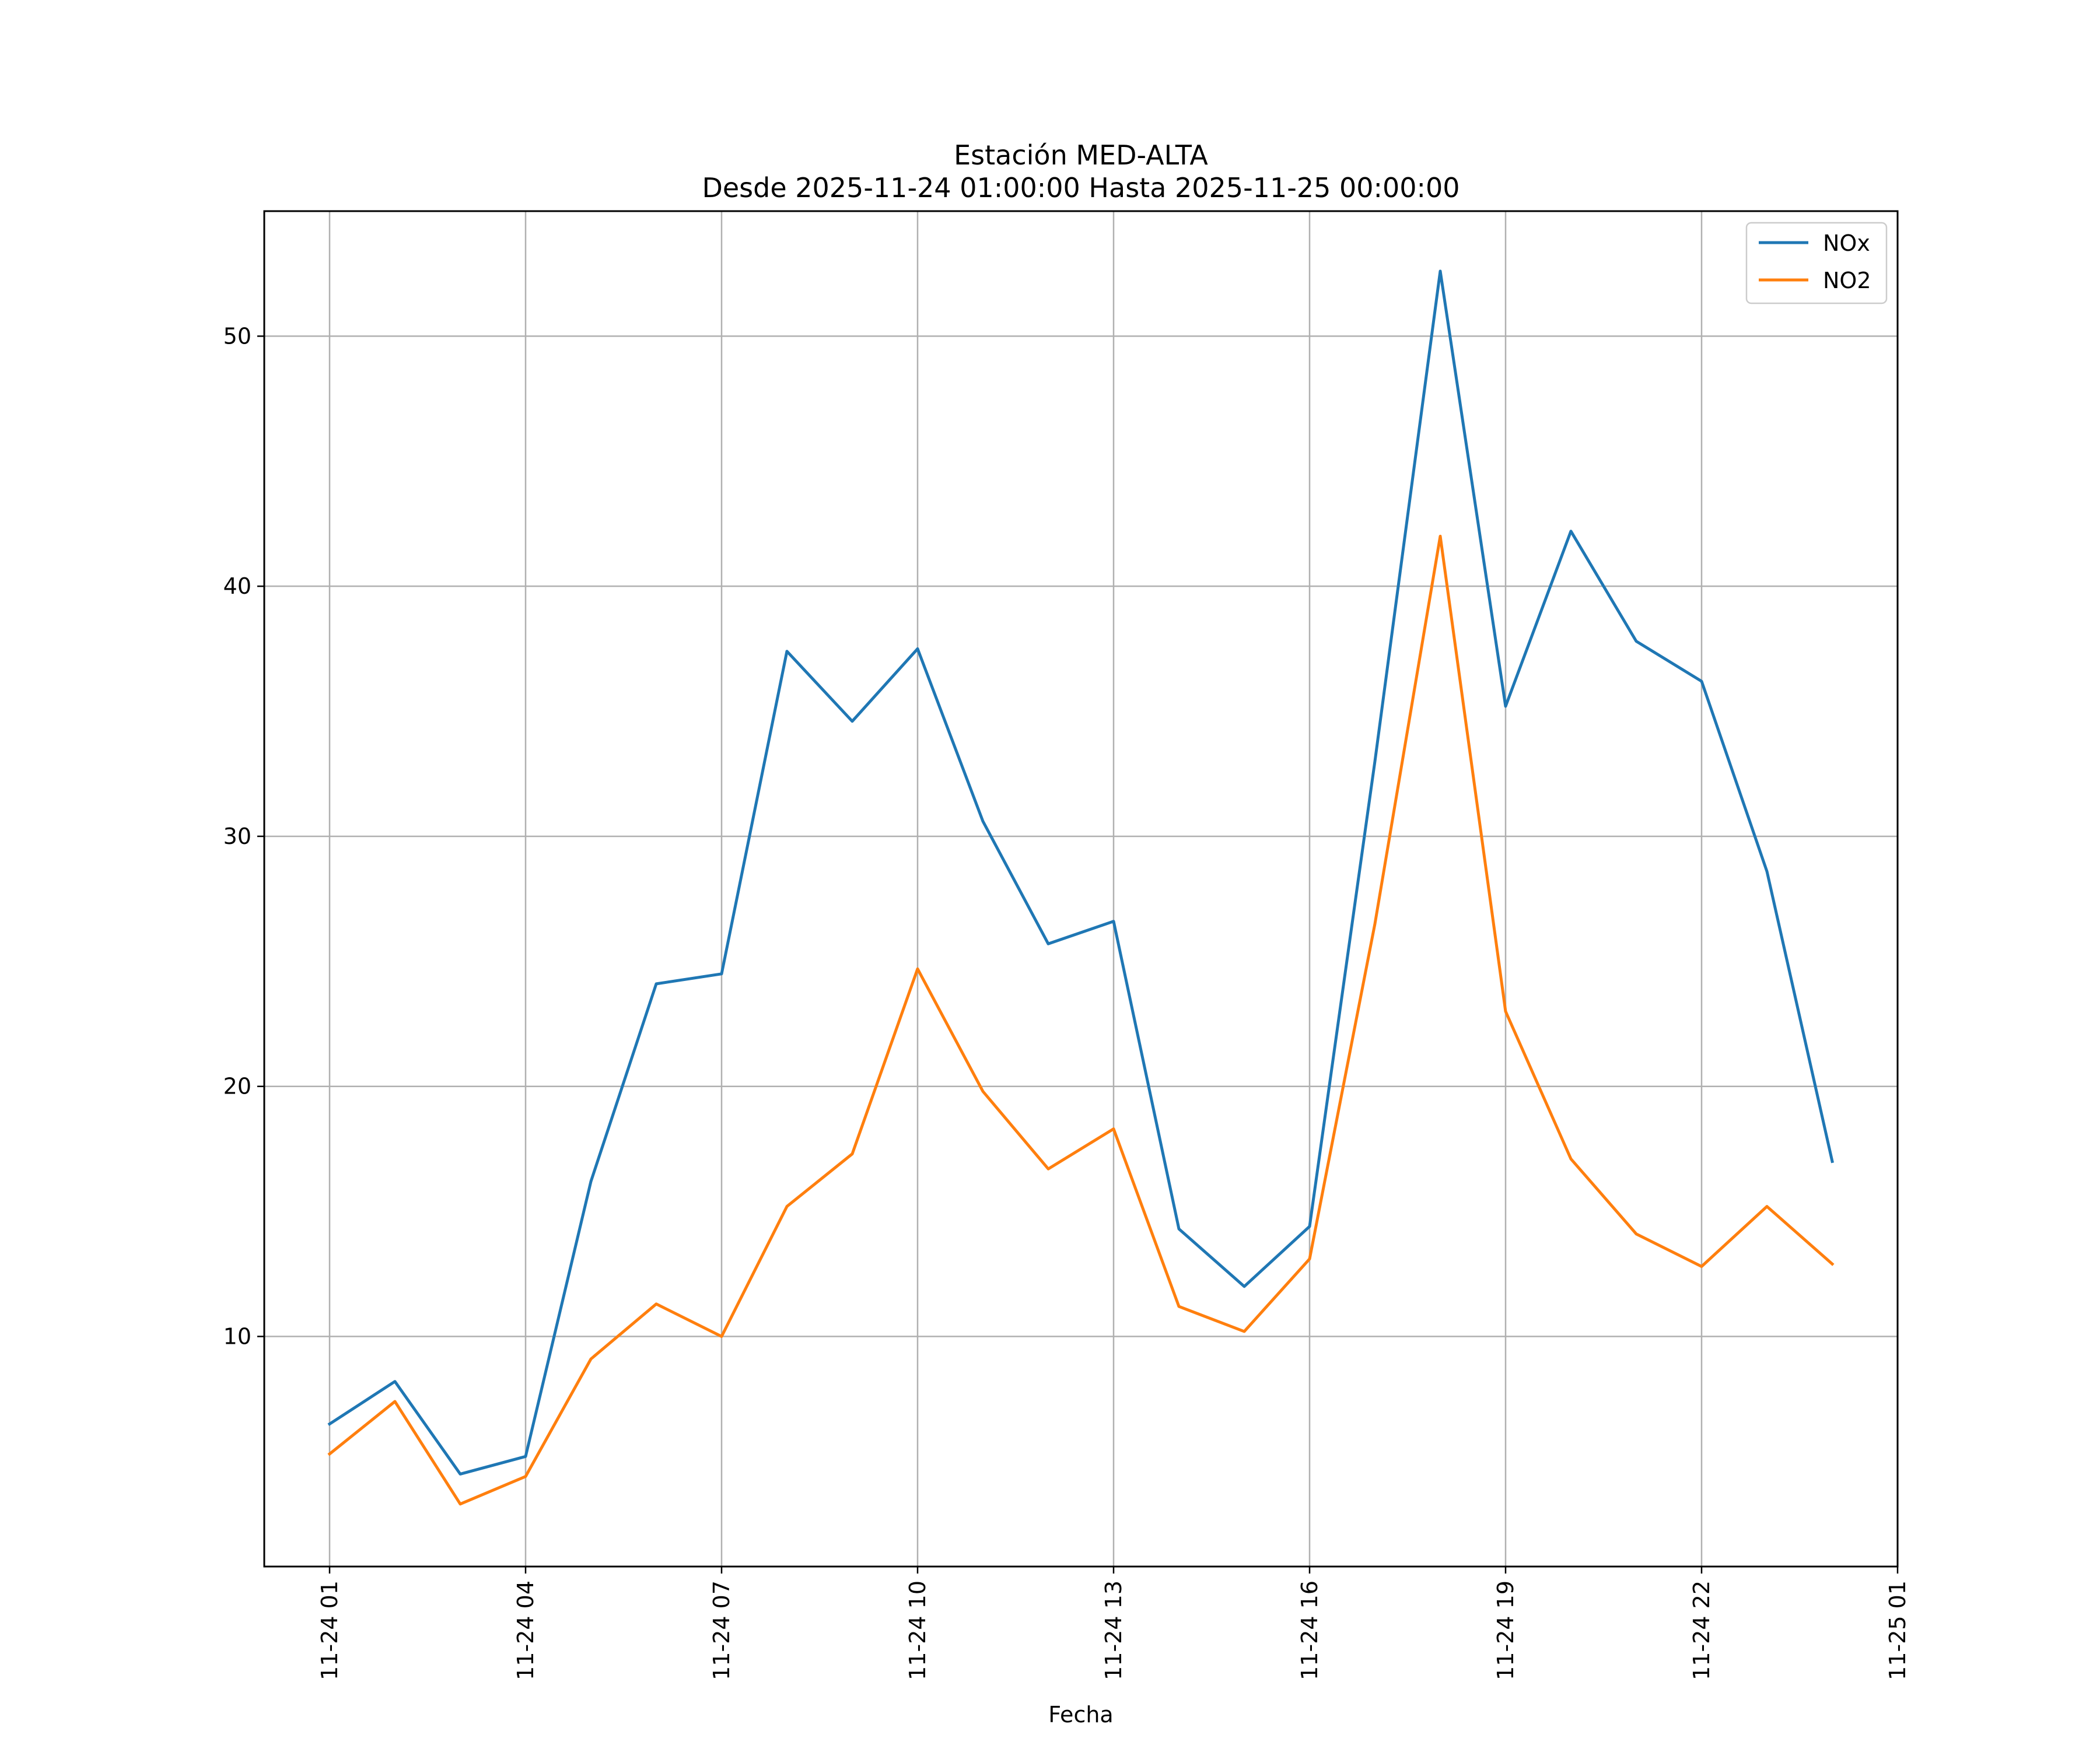 The height and width of the screenshot is (1752, 2100). I want to click on x-tick-label: 11-24 16, so click(1309, 1630).